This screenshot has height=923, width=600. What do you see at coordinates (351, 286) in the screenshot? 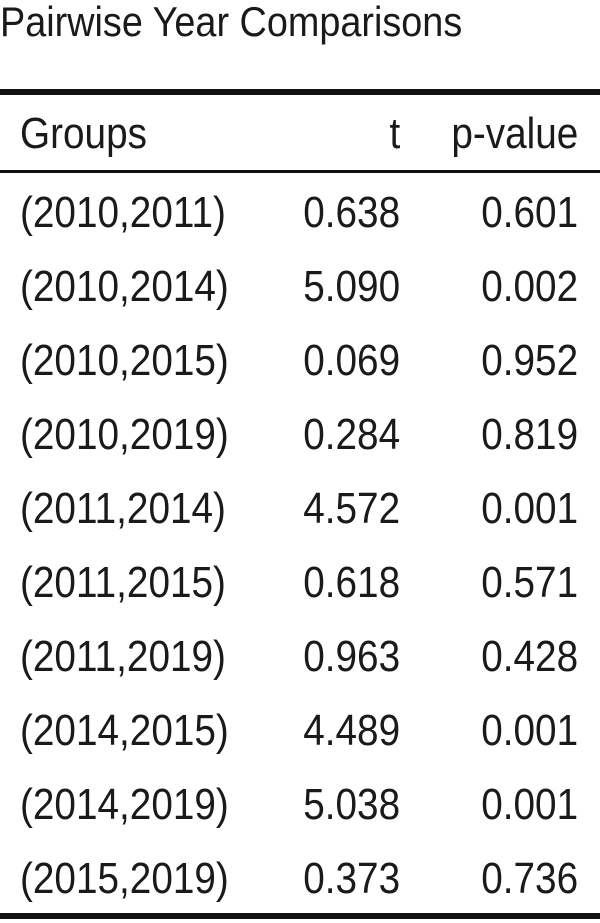
I see `t-cell: 5.090` at bounding box center [351, 286].